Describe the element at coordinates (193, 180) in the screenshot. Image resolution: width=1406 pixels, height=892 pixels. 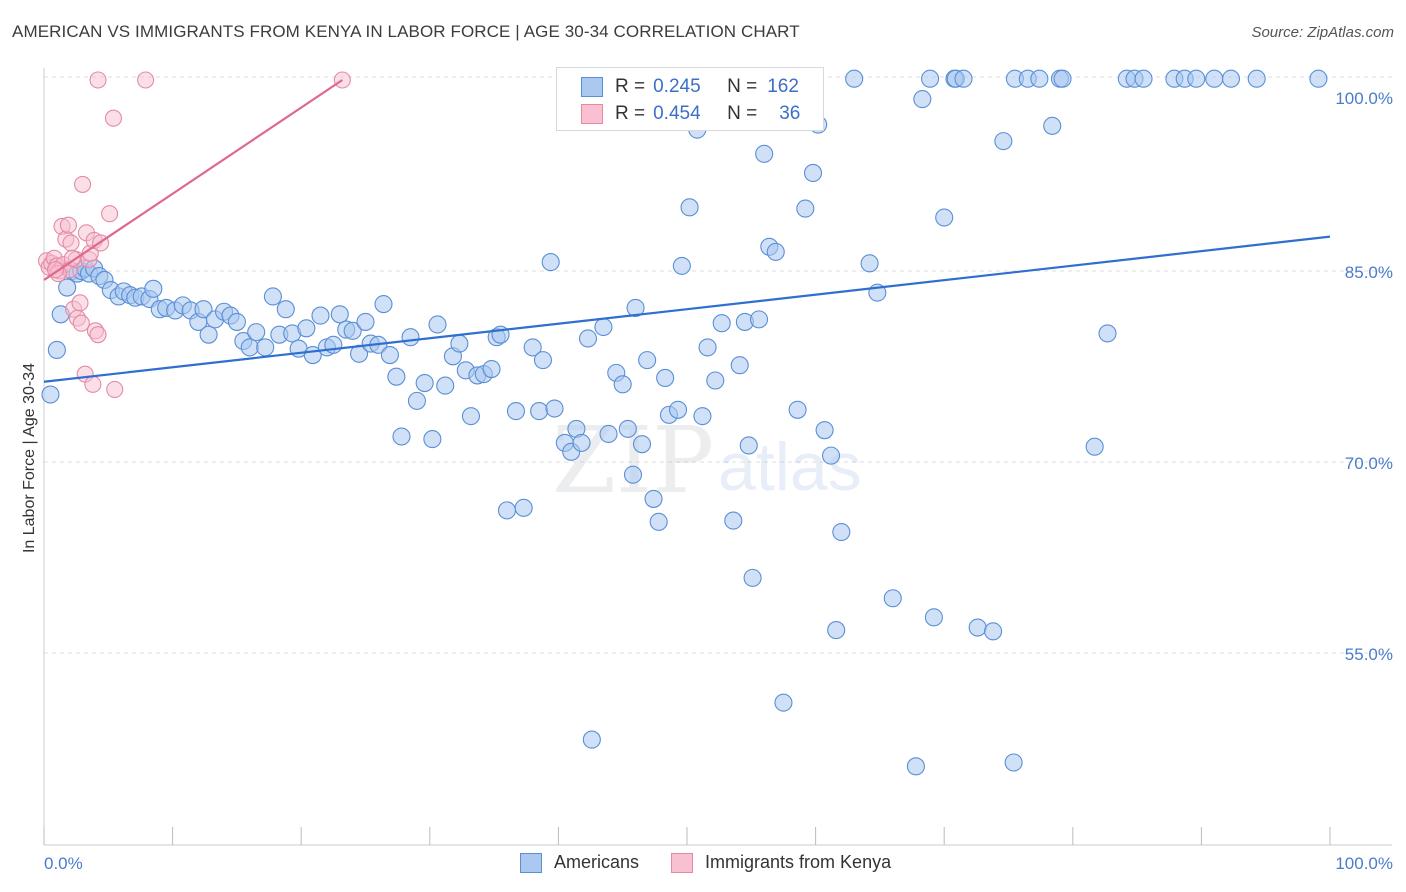
I see `trend-line-kenya` at that location.